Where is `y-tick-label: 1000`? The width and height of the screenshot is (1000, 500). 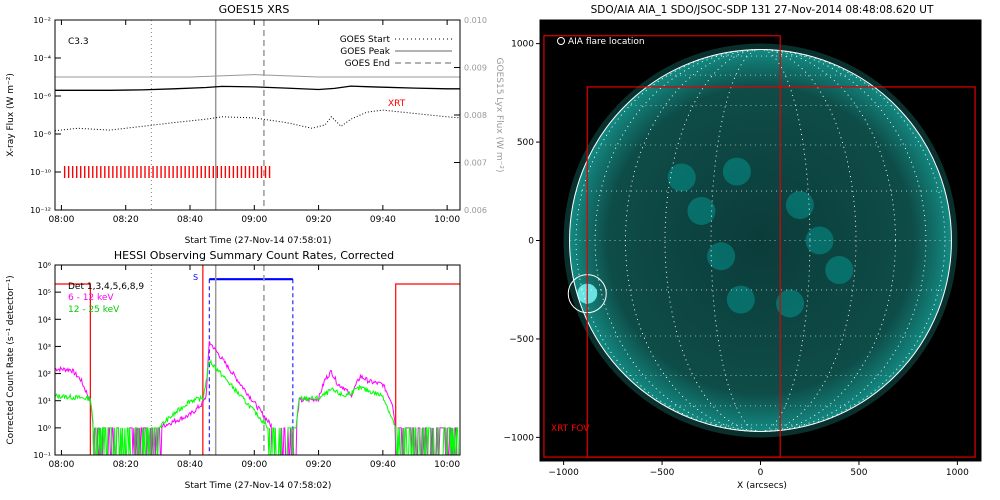
y-tick-label: 1000 is located at coordinates (522, 45).